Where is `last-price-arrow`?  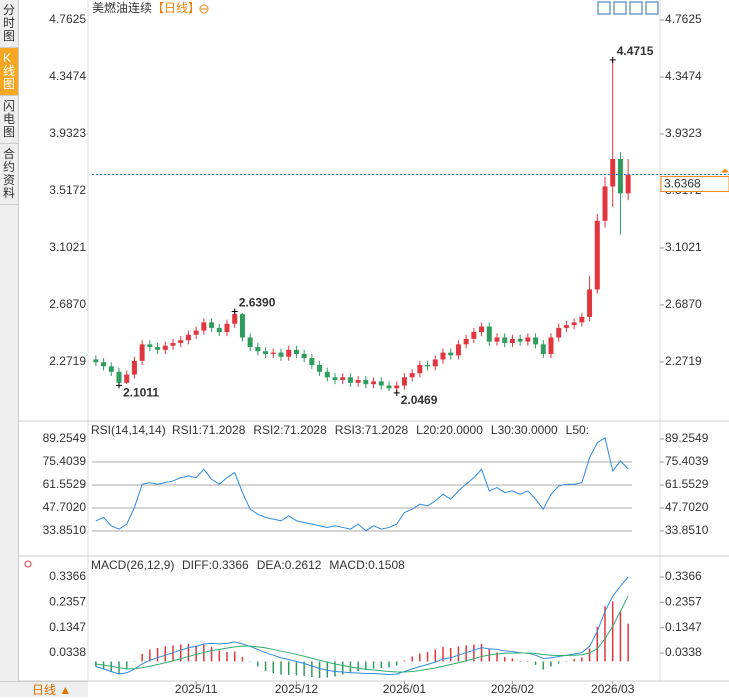
last-price-arrow is located at coordinates (725, 170).